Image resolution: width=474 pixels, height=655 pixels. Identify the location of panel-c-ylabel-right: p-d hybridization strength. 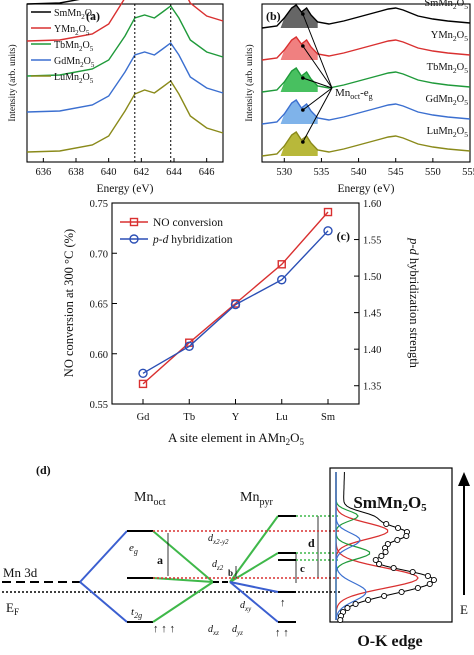
(414, 303).